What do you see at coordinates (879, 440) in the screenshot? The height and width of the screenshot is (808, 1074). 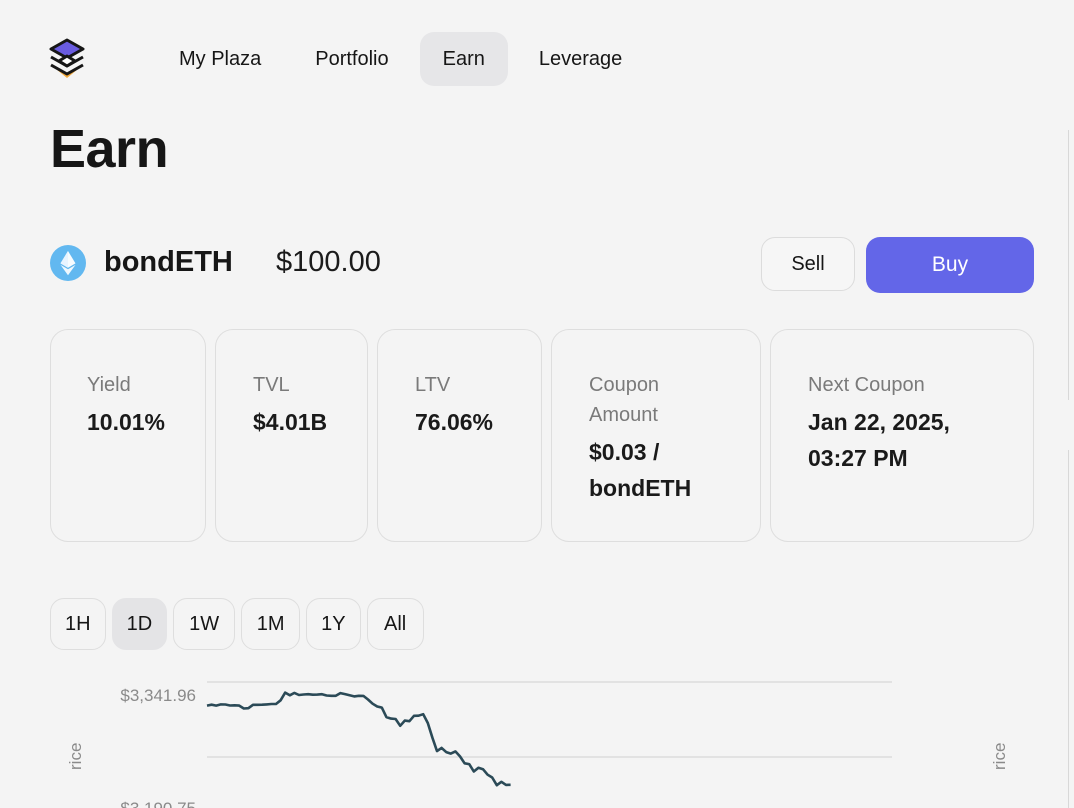 I see `stat-value: Jan 22, 2025, 03:27 PM` at bounding box center [879, 440].